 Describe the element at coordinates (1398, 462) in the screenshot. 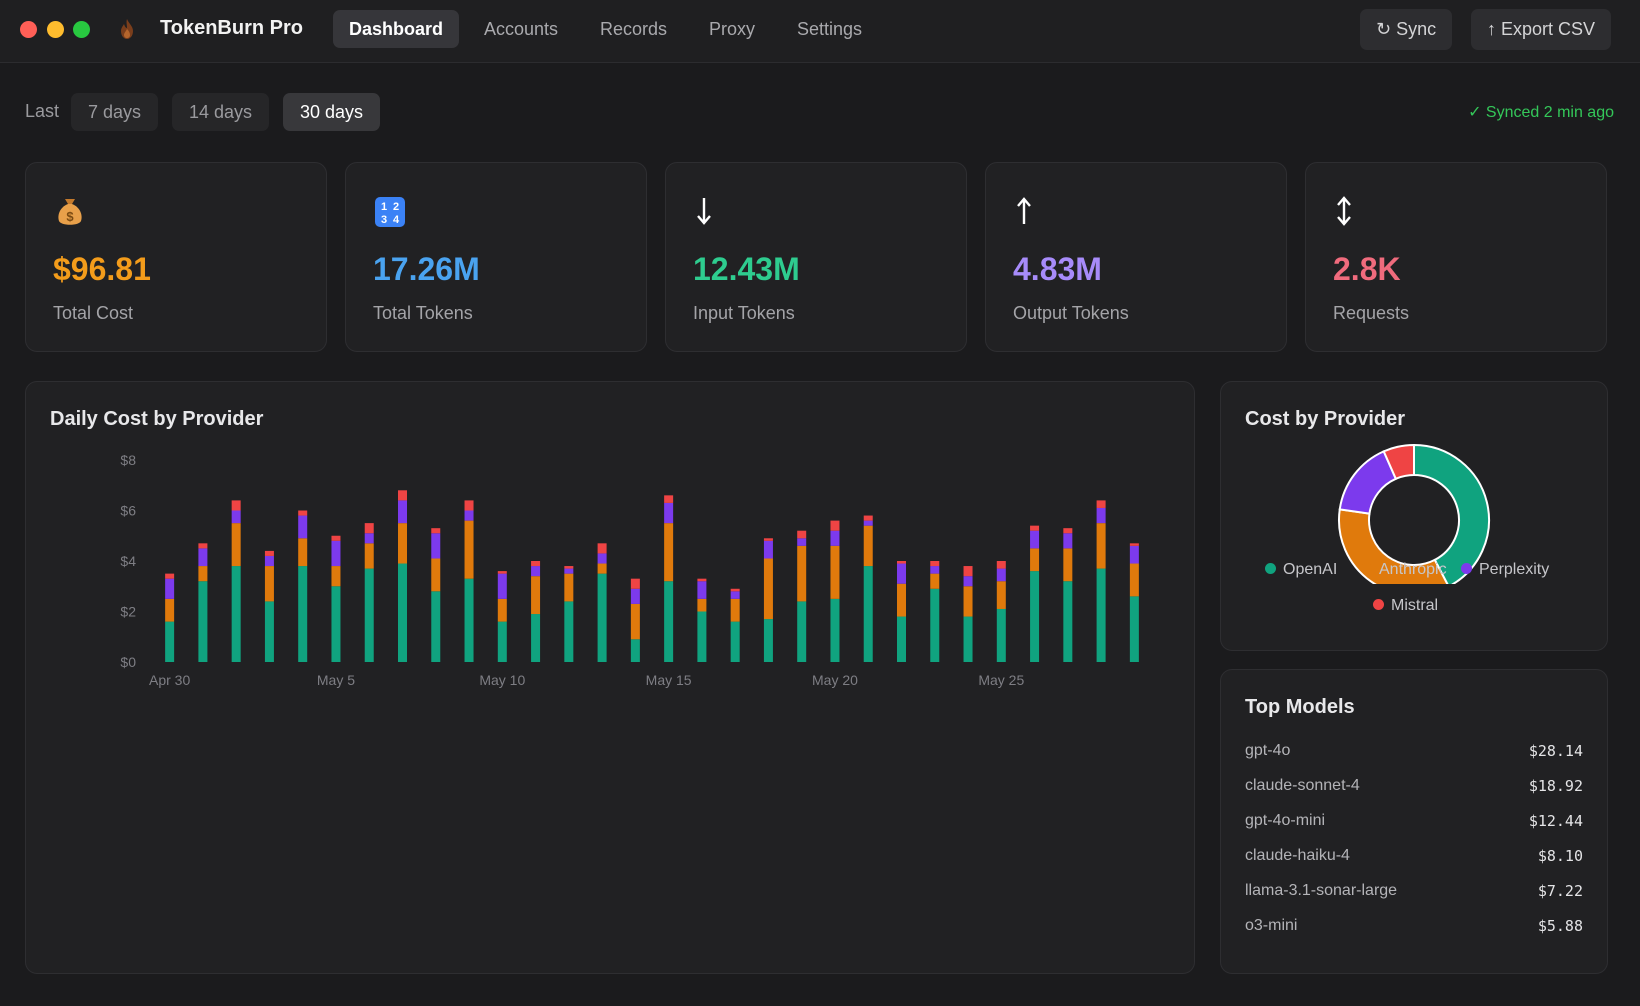

I see `donut-slice-mistral` at that location.